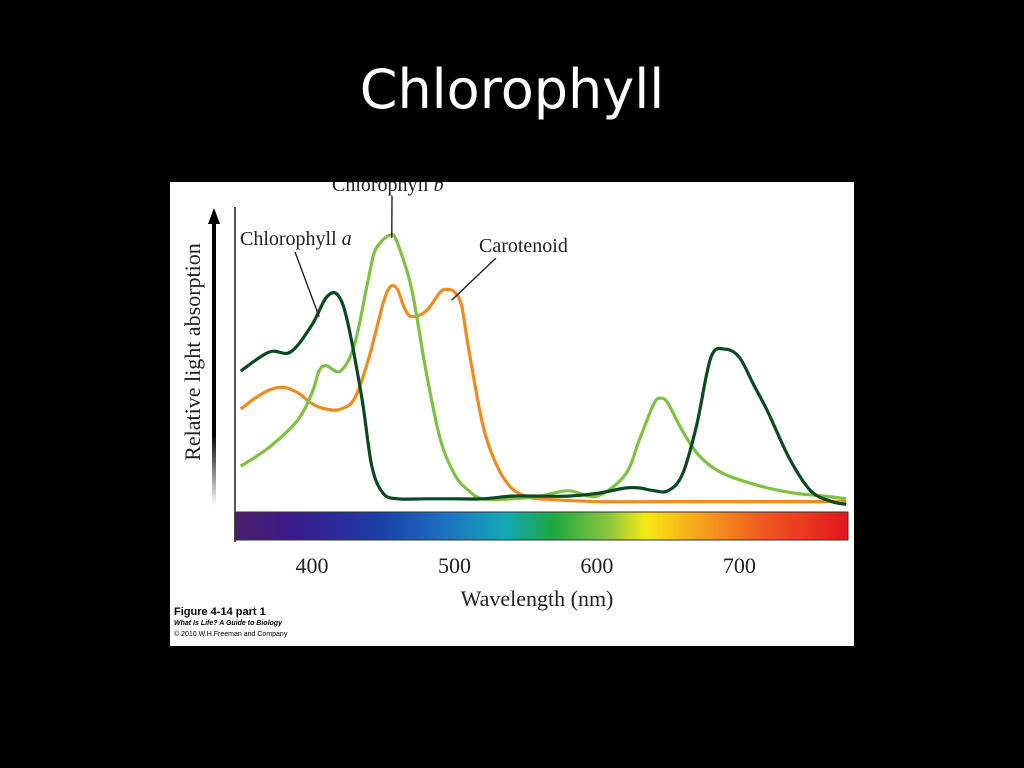  What do you see at coordinates (312, 565) in the screenshot?
I see `x-tick-label: 400` at bounding box center [312, 565].